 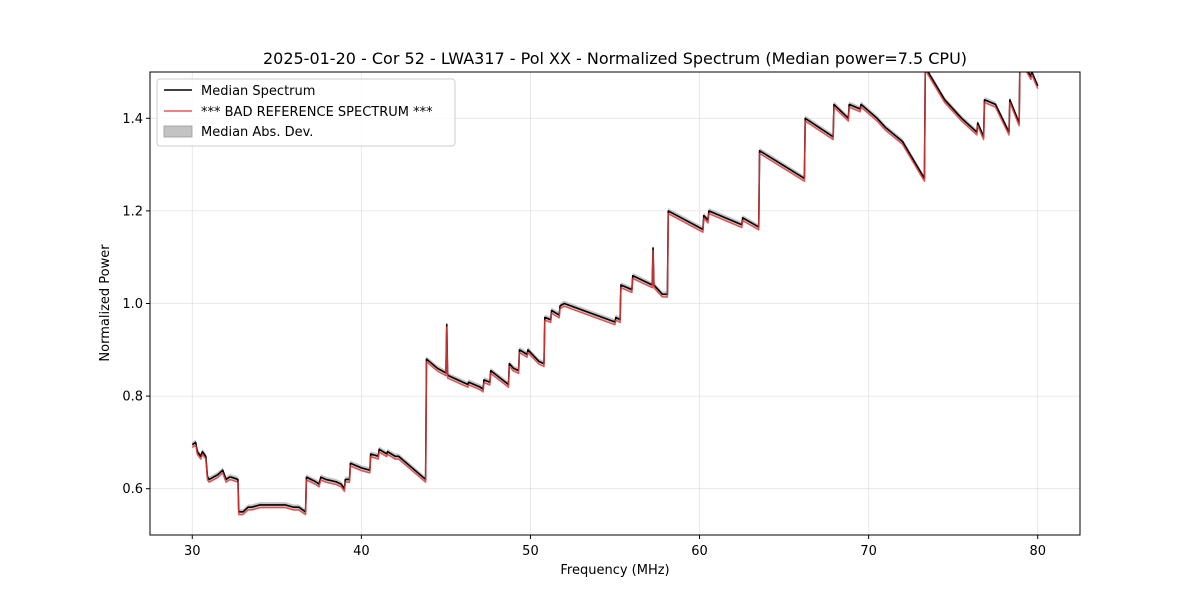 What do you see at coordinates (317, 112) in the screenshot?
I see `legend-bad-reference-label: *** BAD REFERENCE SPECTRUM ***` at bounding box center [317, 112].